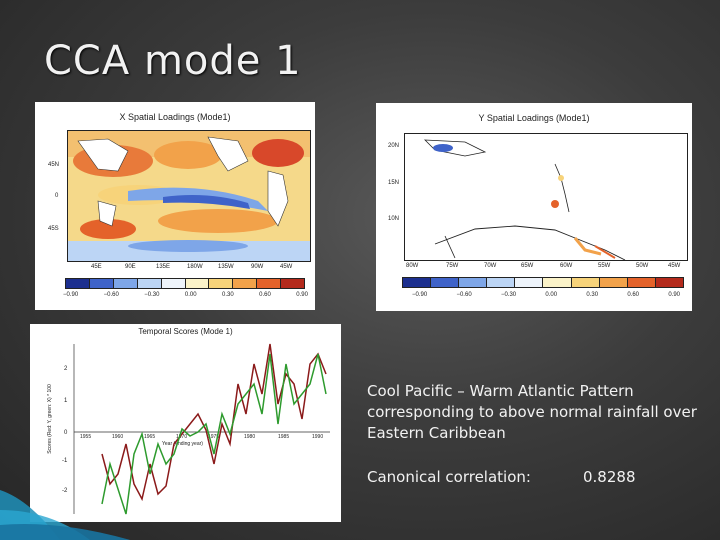 The image size is (720, 540). I want to click on x-loadings-map, so click(189, 196).